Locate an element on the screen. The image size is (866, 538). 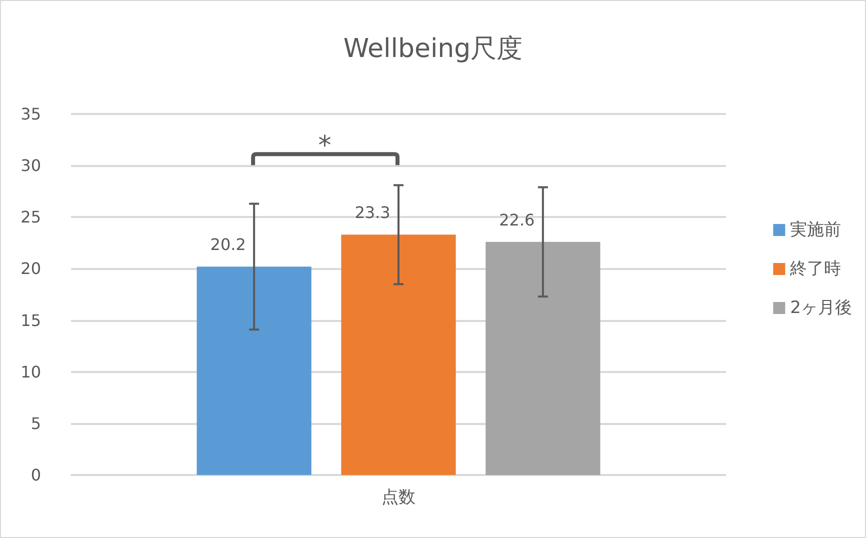
data-label: 20.2 is located at coordinates (228, 244).